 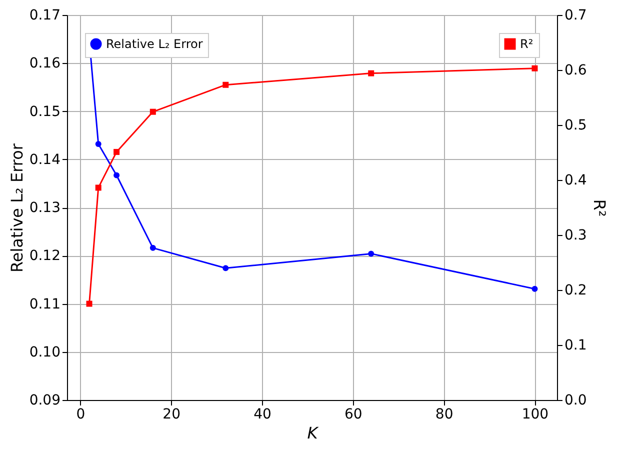 I want to click on x-tick-label: 80, so click(x=444, y=414).